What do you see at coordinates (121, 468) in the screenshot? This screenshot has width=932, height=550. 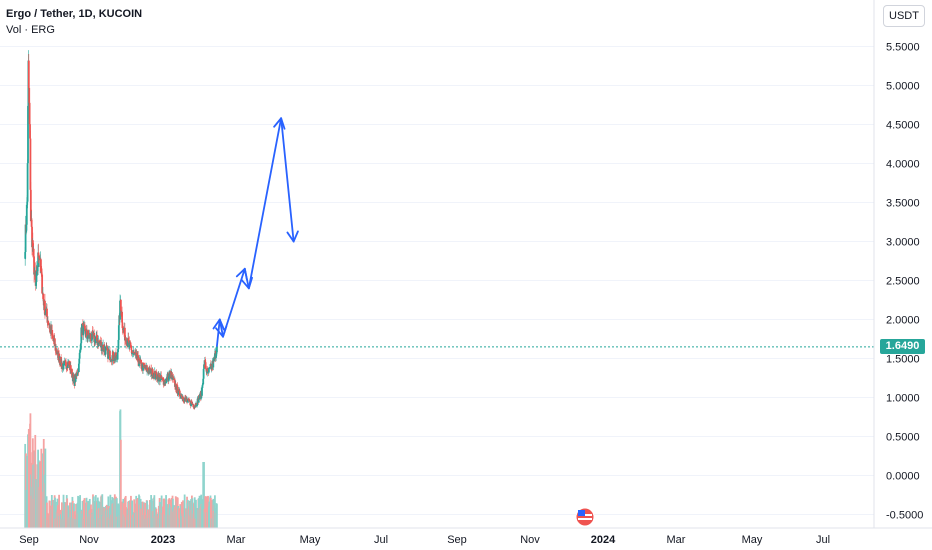 I see `volume-bars` at bounding box center [121, 468].